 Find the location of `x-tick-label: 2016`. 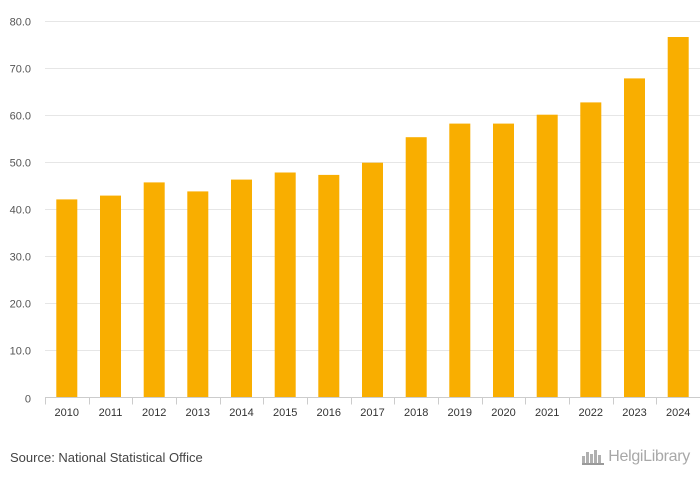

x-tick-label: 2016 is located at coordinates (329, 413).